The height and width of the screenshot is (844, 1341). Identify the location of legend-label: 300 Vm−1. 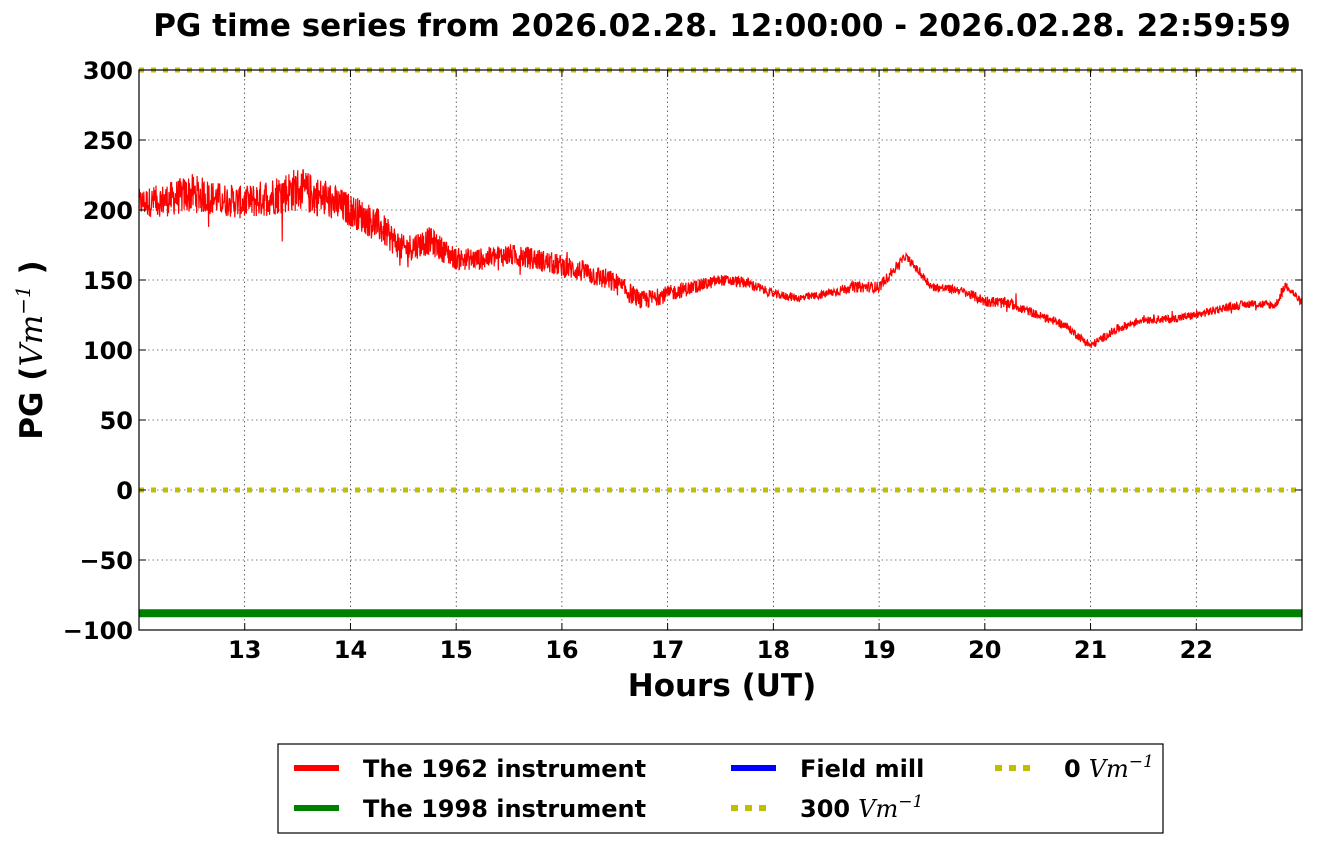
(861, 807).